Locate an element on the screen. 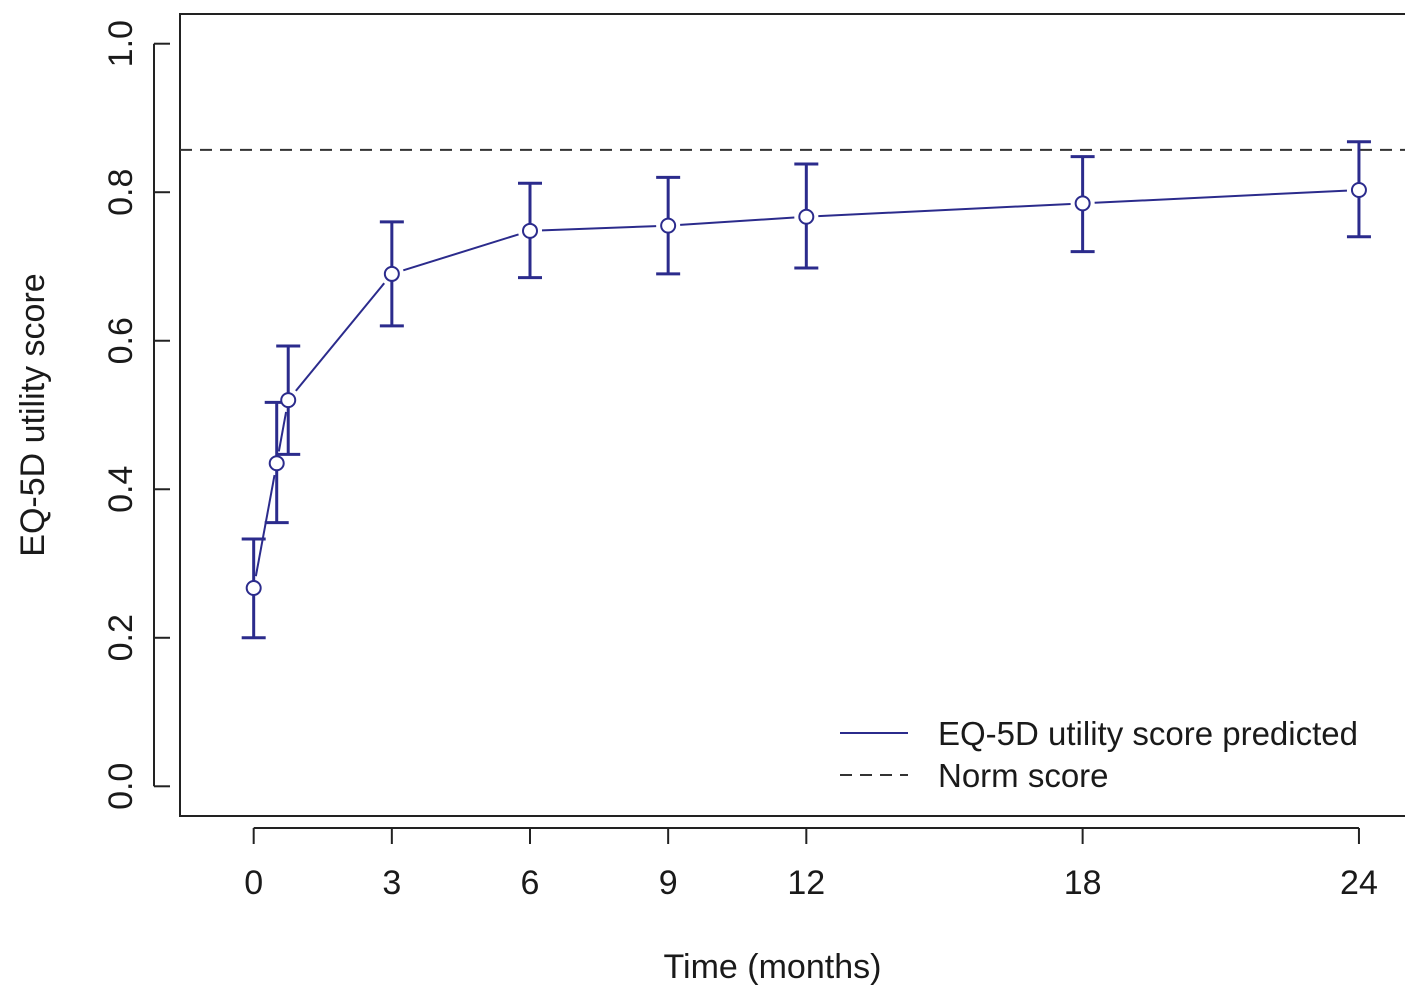 The height and width of the screenshot is (985, 1405). legend-label-norm: Norm score is located at coordinates (1023, 775).